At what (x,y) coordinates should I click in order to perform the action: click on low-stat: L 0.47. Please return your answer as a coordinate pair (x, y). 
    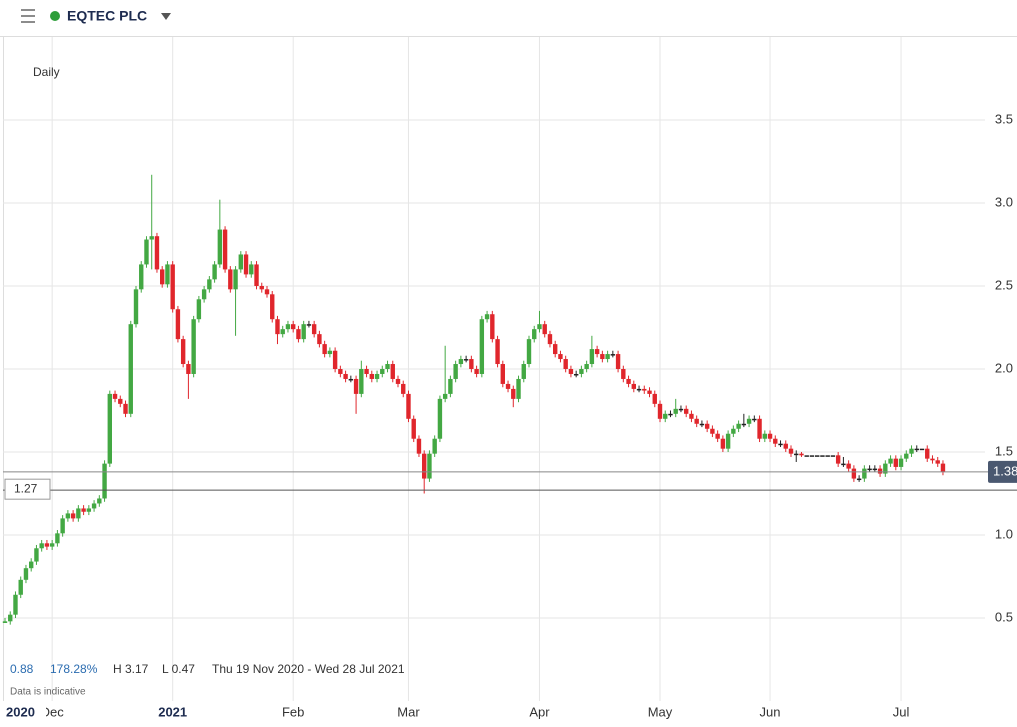
    Looking at the image, I should click on (178, 669).